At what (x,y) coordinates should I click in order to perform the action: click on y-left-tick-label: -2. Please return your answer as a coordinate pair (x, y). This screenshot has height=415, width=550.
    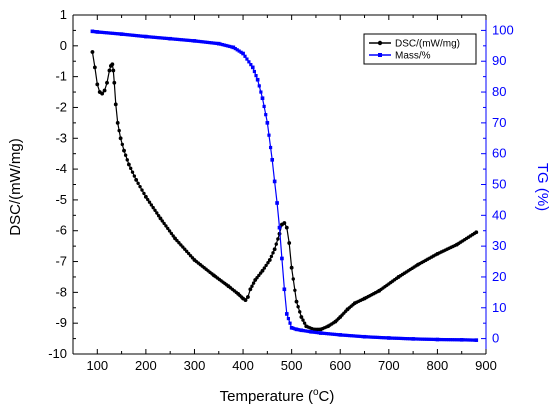
    Looking at the image, I should click on (61, 106).